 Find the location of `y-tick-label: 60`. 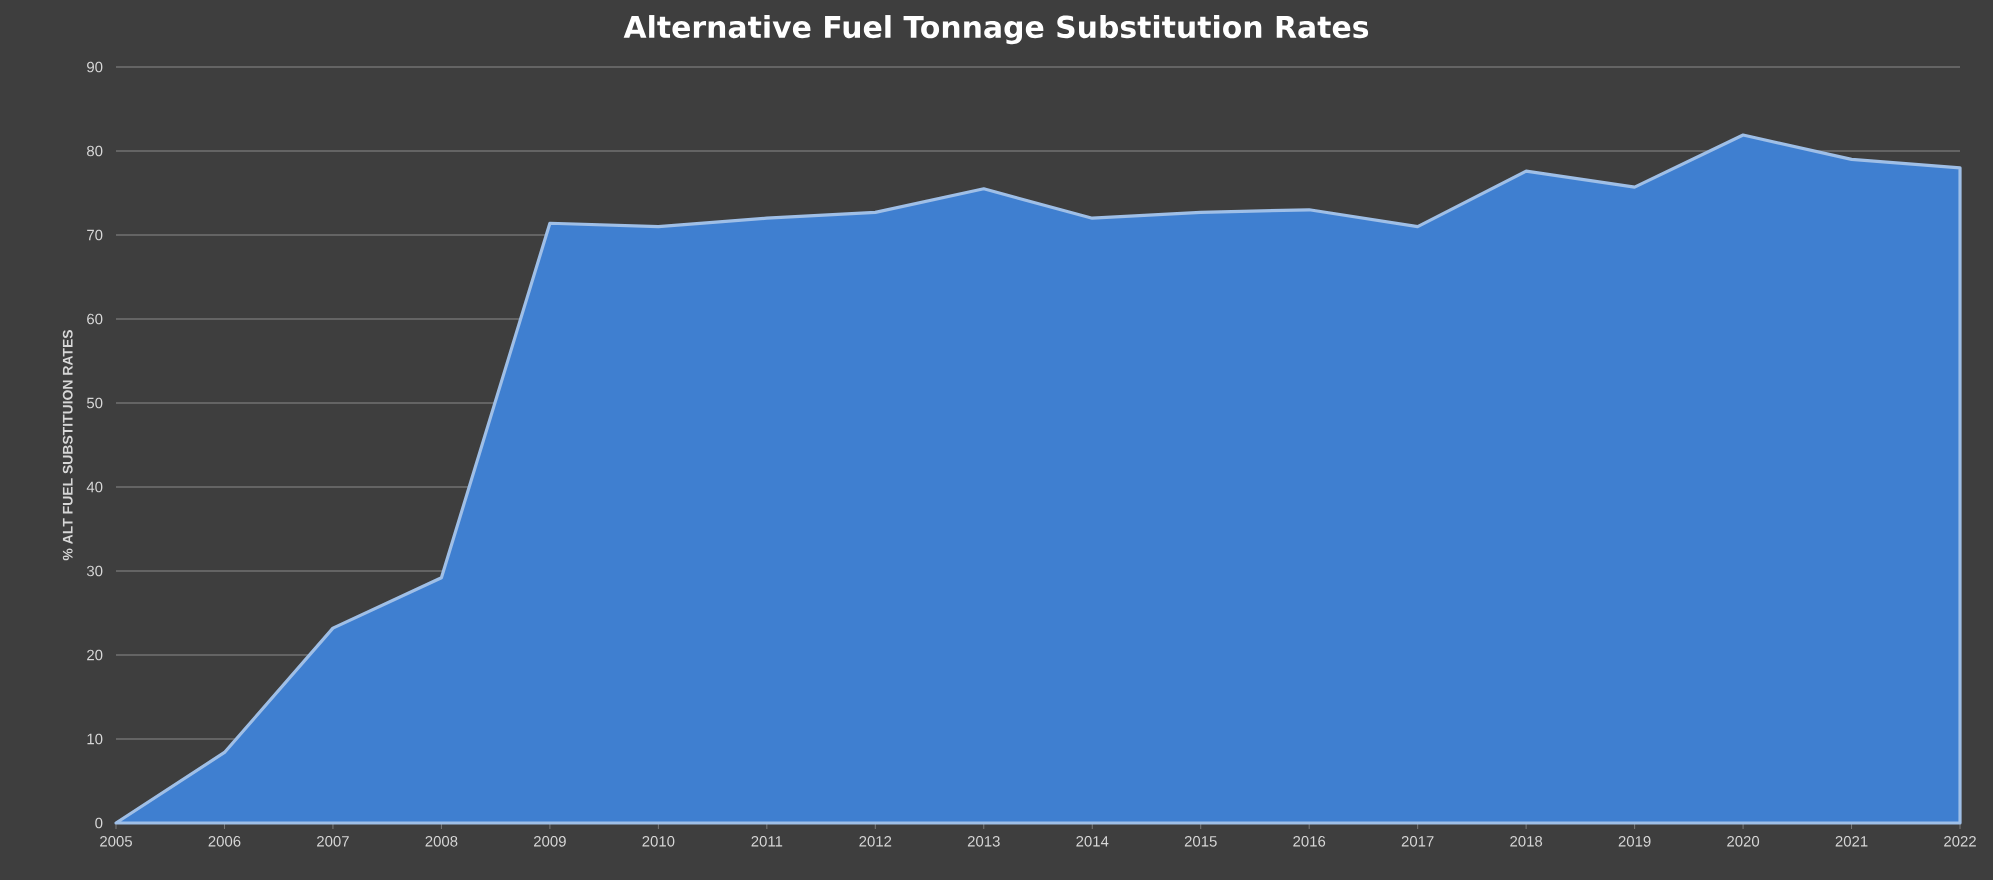

y-tick-label: 60 is located at coordinates (95, 319).